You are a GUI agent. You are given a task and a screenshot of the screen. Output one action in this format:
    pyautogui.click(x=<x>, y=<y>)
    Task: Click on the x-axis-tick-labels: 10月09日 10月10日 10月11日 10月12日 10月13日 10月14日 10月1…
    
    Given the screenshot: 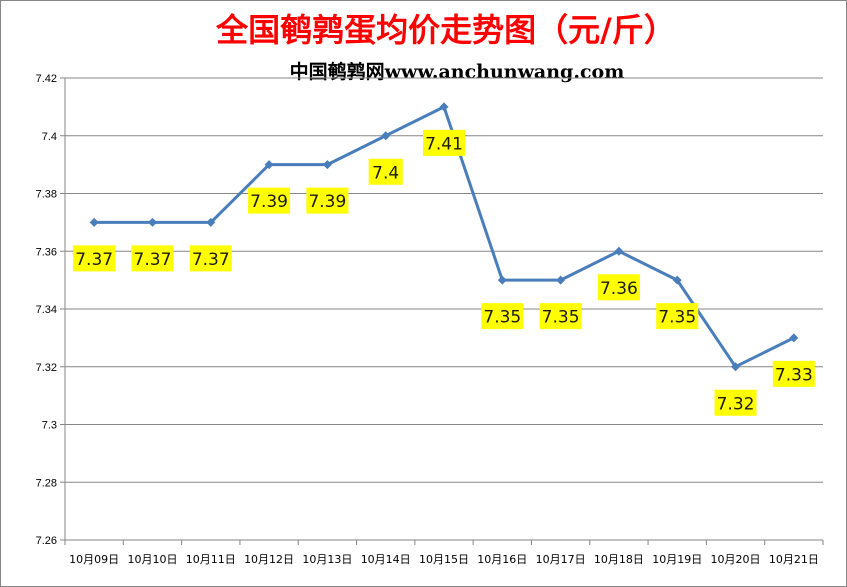 What is the action you would take?
    pyautogui.click(x=444, y=559)
    